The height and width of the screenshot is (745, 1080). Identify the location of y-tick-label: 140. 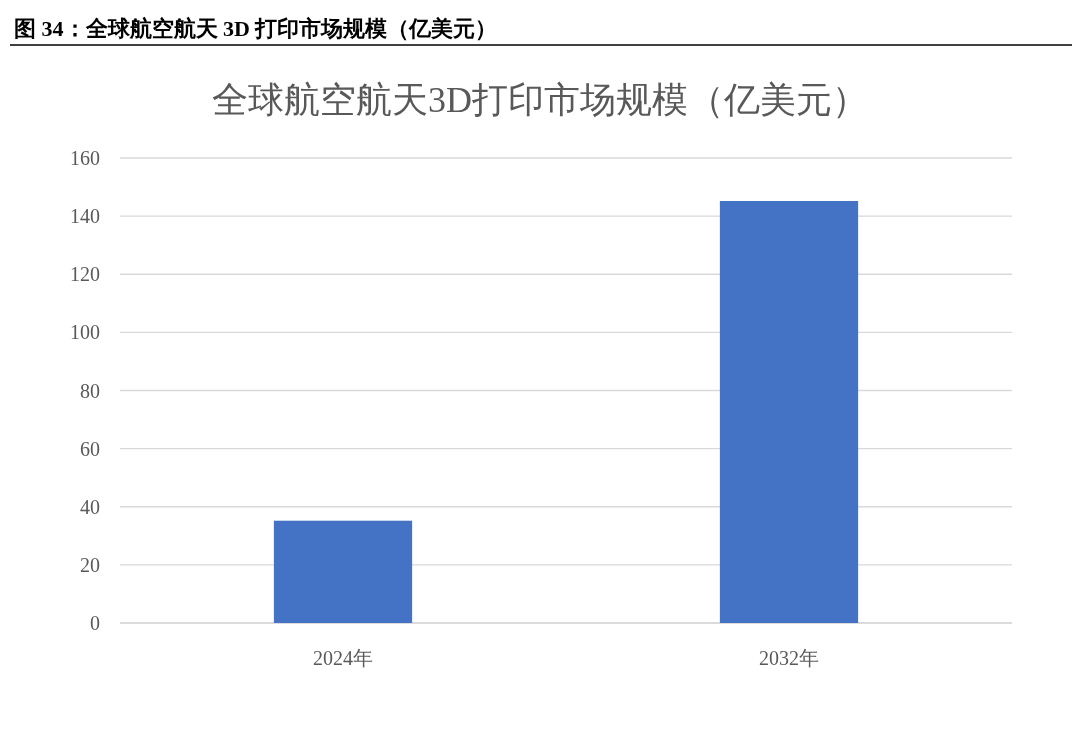
(85, 216).